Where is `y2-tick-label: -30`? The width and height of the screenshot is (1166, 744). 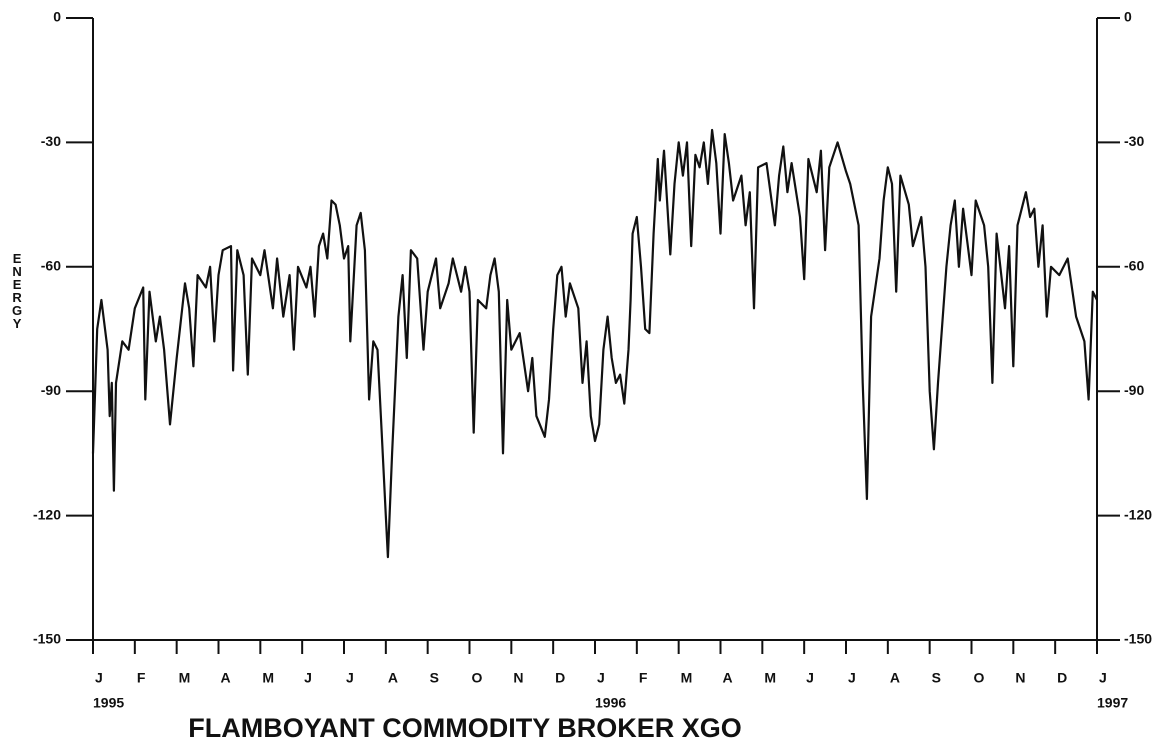
y2-tick-label: -30 is located at coordinates (1134, 141).